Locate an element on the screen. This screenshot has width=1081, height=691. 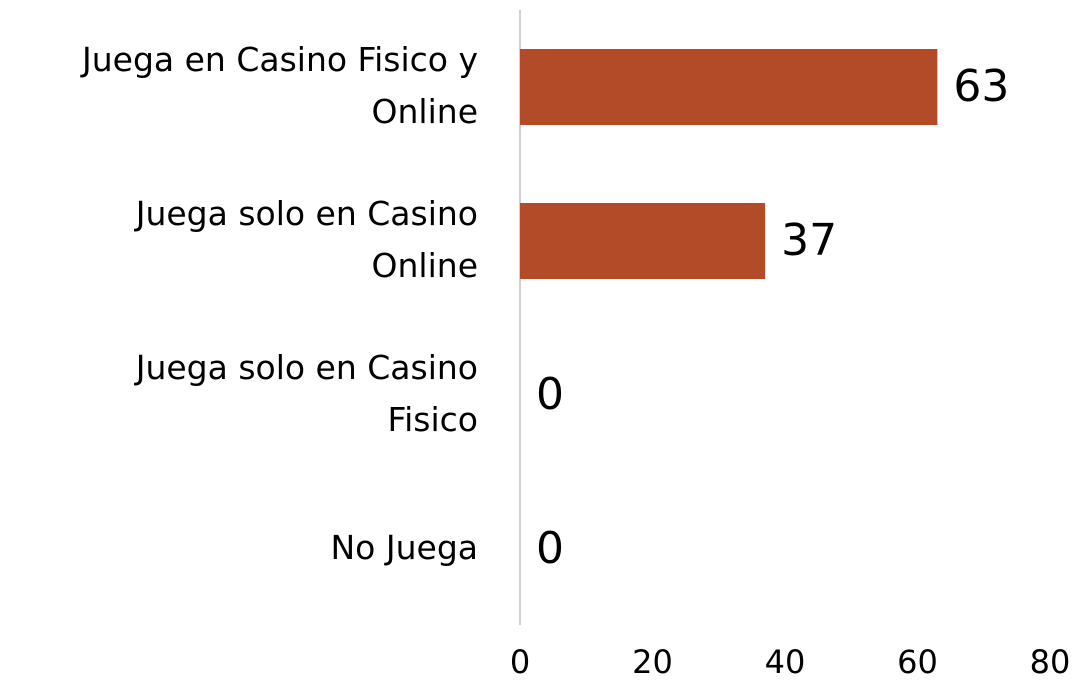
x-tick-label: 40 is located at coordinates (785, 662).